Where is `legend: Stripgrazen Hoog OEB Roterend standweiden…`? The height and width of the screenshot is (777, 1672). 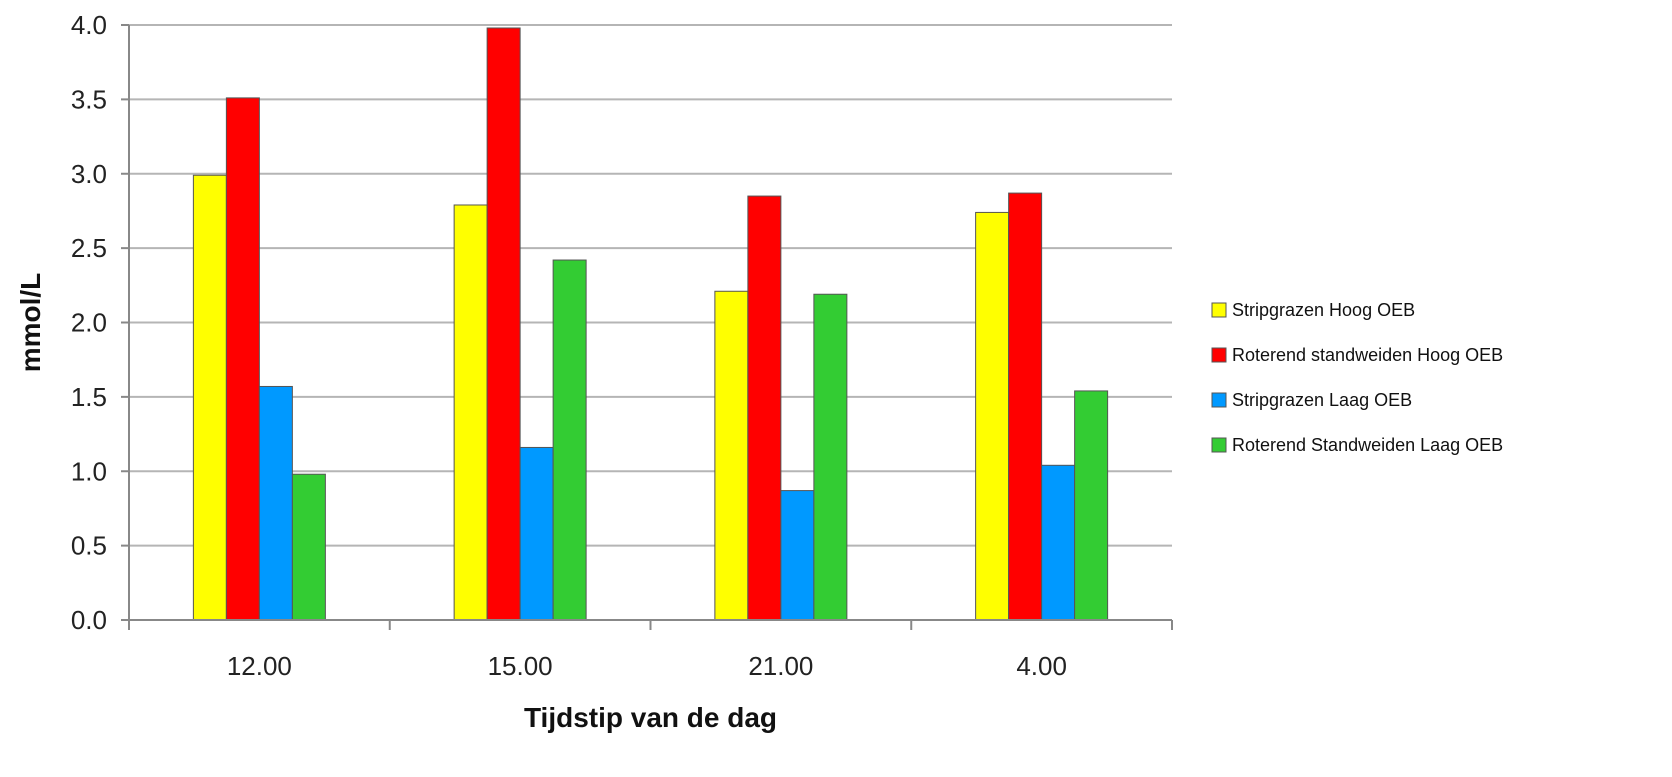
legend: Stripgrazen Hoog OEB Roterend standweiden… is located at coordinates (1357, 377).